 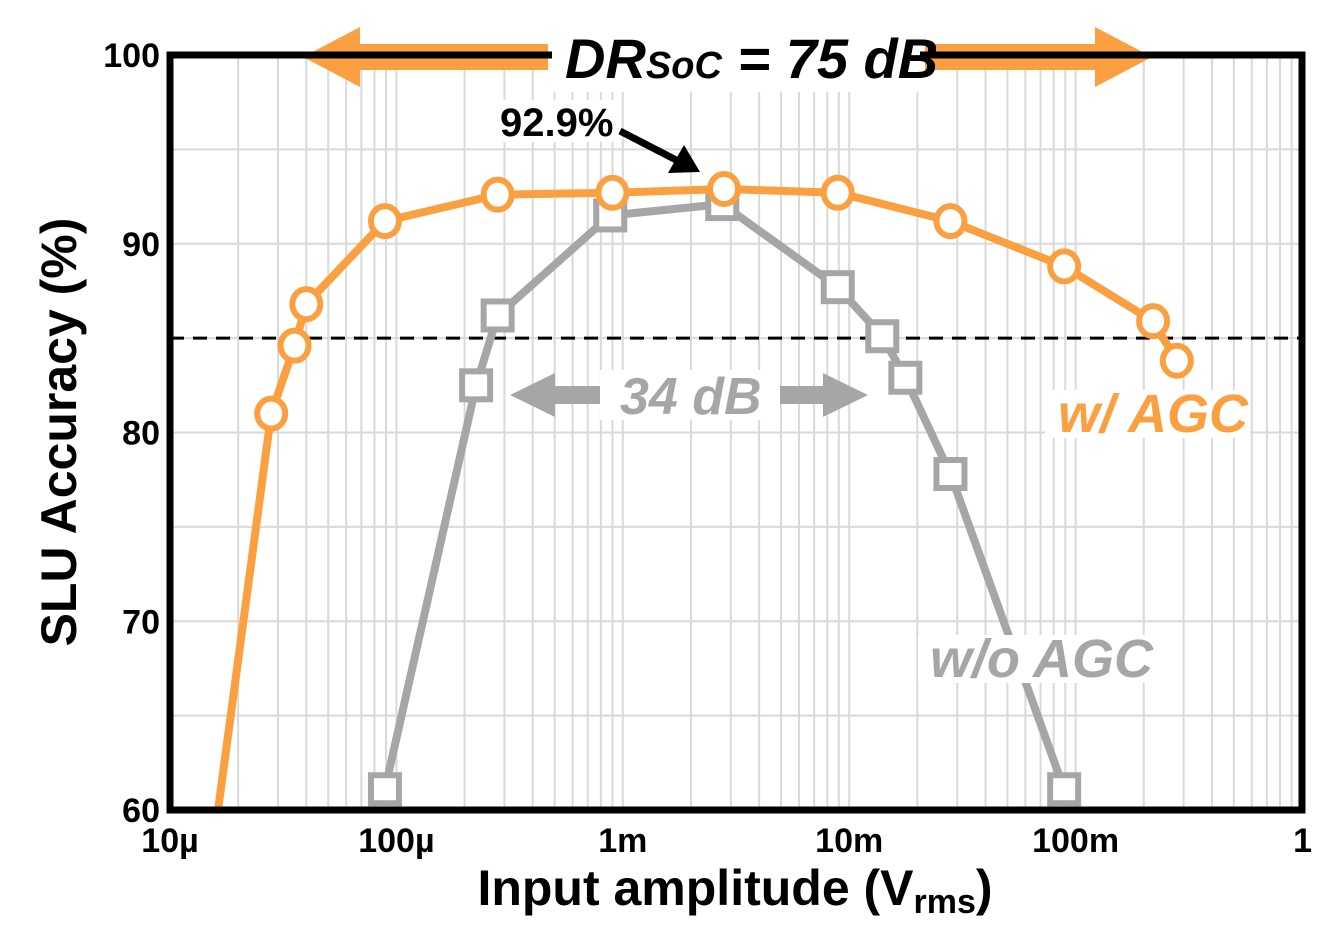 I want to click on range-label-bg, so click(x=690, y=395).